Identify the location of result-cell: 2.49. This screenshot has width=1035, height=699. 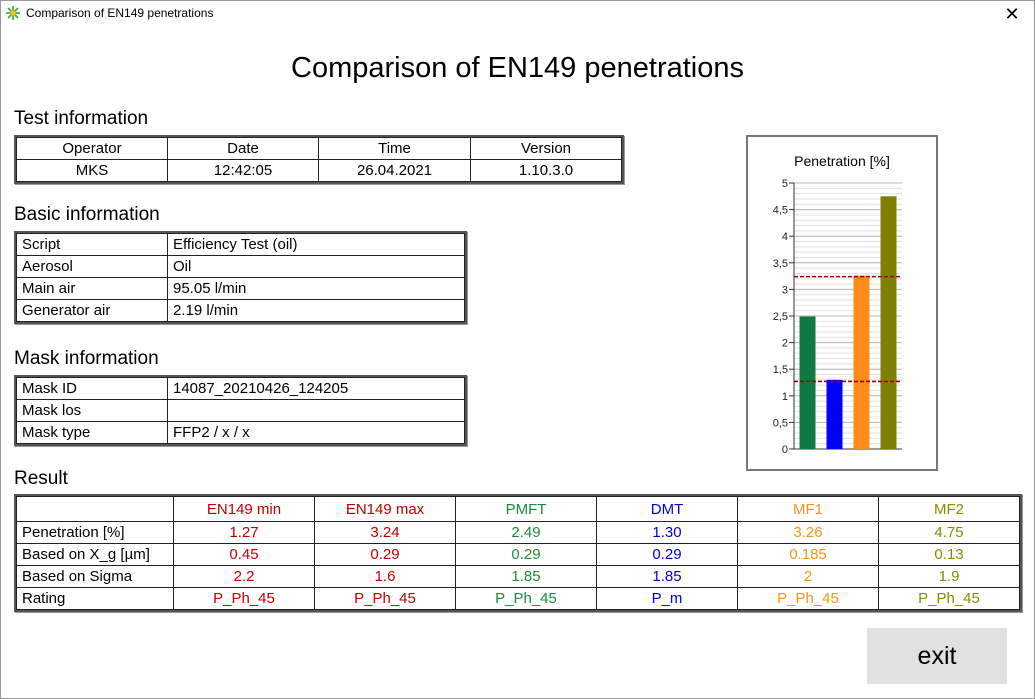
(526, 532).